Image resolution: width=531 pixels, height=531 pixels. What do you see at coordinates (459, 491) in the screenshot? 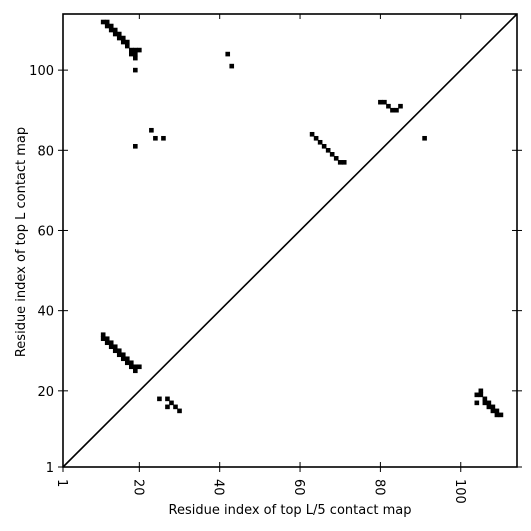
I see `x-tick-label: 100` at bounding box center [459, 491].